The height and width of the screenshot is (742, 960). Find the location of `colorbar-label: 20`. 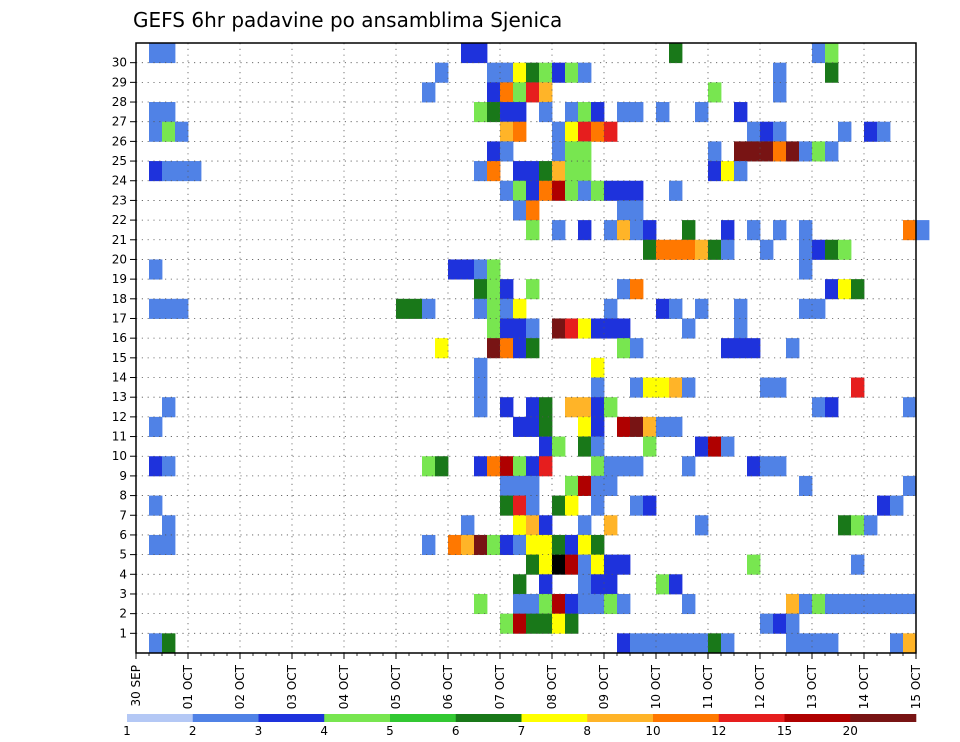

colorbar-label: 20 is located at coordinates (850, 731).